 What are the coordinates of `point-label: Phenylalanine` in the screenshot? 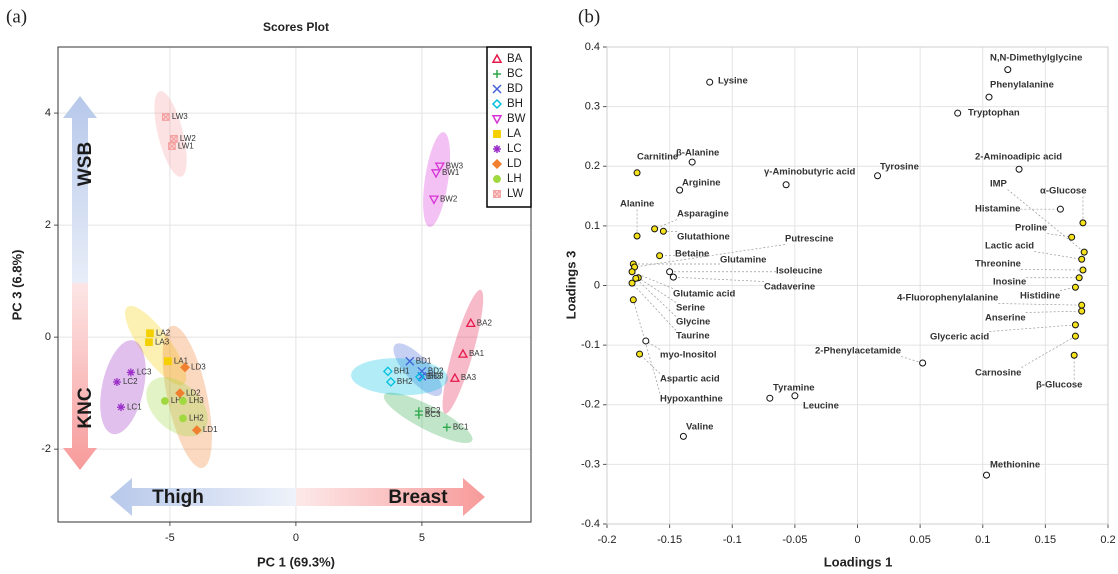 It's located at (1022, 85).